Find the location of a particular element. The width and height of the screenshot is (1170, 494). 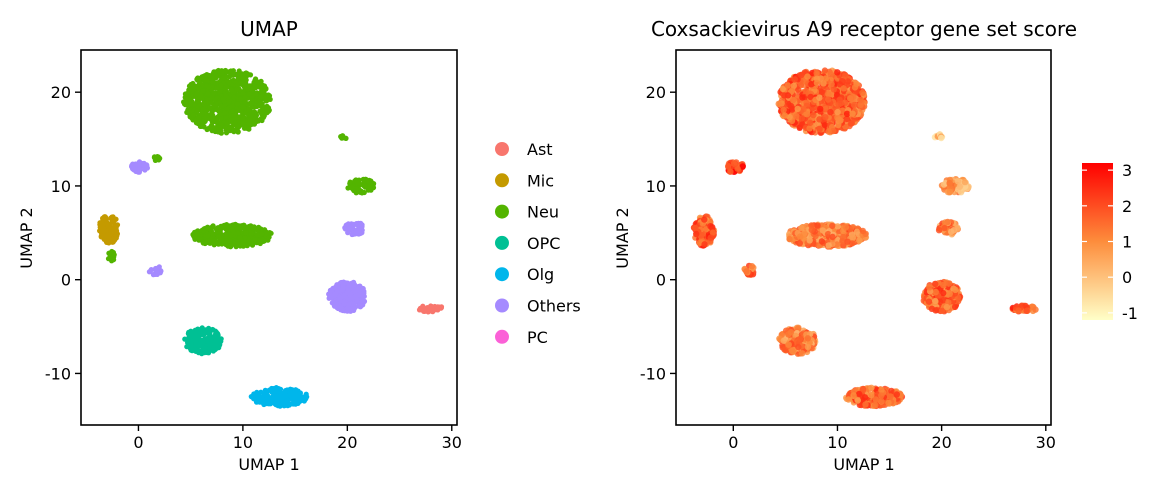

y-axis-label: UMAP 2 is located at coordinates (26, 237).